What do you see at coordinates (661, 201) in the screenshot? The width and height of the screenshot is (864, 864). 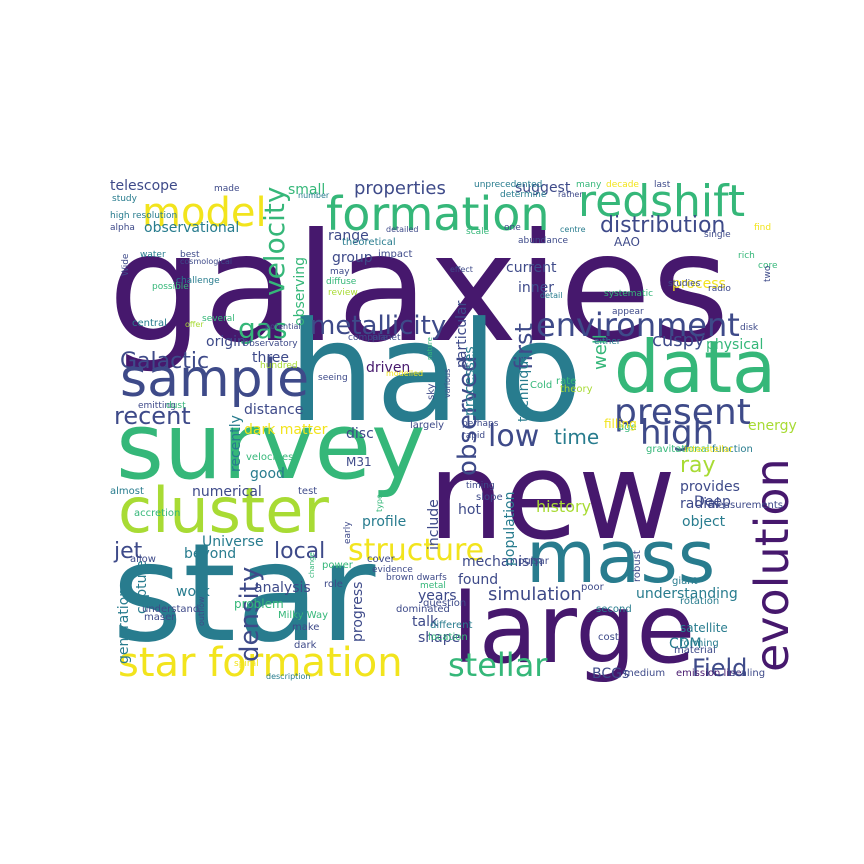 I see `word-redshift: redshift` at bounding box center [661, 201].